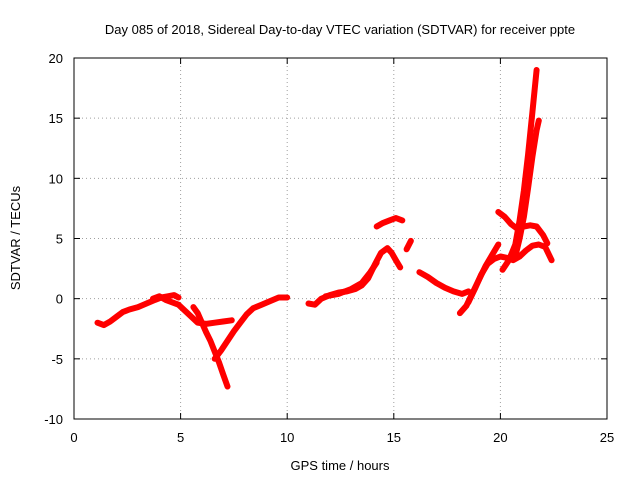 The width and height of the screenshot is (640, 480). Describe the element at coordinates (180, 437) in the screenshot. I see `x-tick-label: 5` at that location.